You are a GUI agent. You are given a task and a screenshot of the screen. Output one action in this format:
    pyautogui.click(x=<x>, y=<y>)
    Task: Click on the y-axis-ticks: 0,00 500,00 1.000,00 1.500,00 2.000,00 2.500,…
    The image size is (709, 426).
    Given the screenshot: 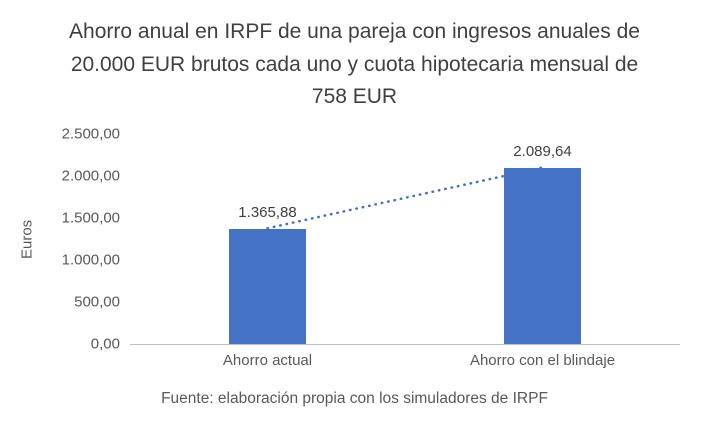 What is the action you would take?
    pyautogui.click(x=80, y=239)
    